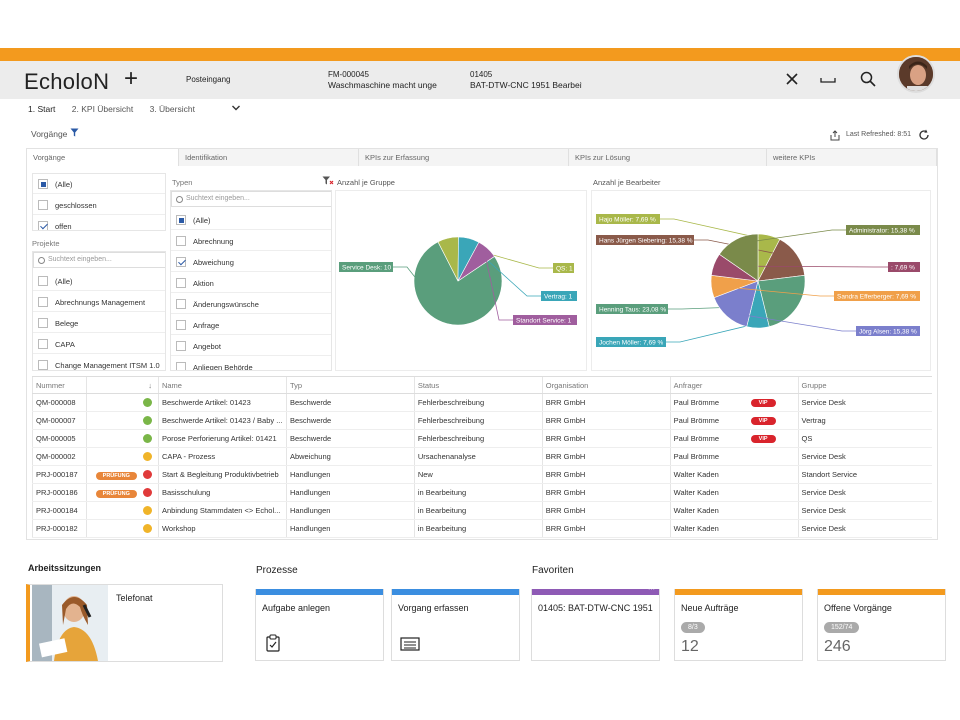 Image resolution: width=960 pixels, height=720 pixels. What do you see at coordinates (99, 323) in the screenshot?
I see `filter-item: Belege` at bounding box center [99, 323].